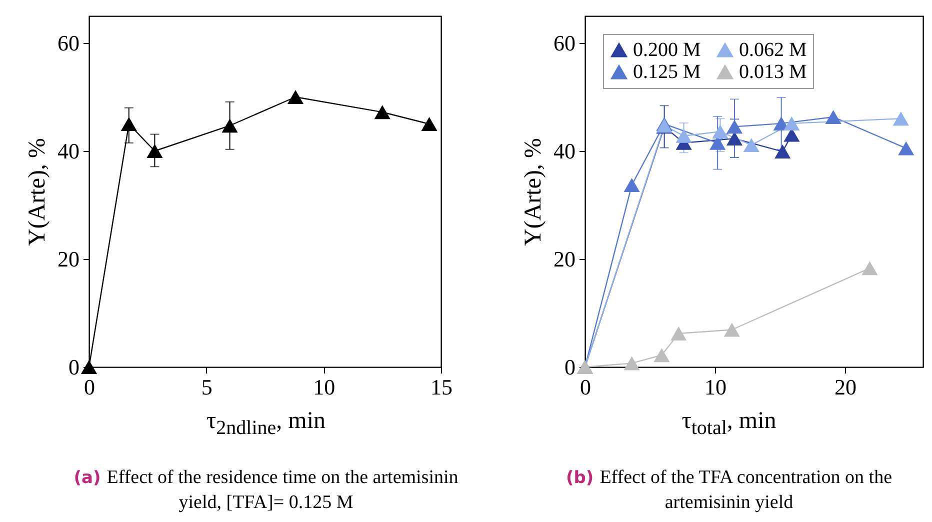  What do you see at coordinates (729, 424) in the screenshot?
I see `x-axis-title: τ$_{total}$, min` at bounding box center [729, 424].